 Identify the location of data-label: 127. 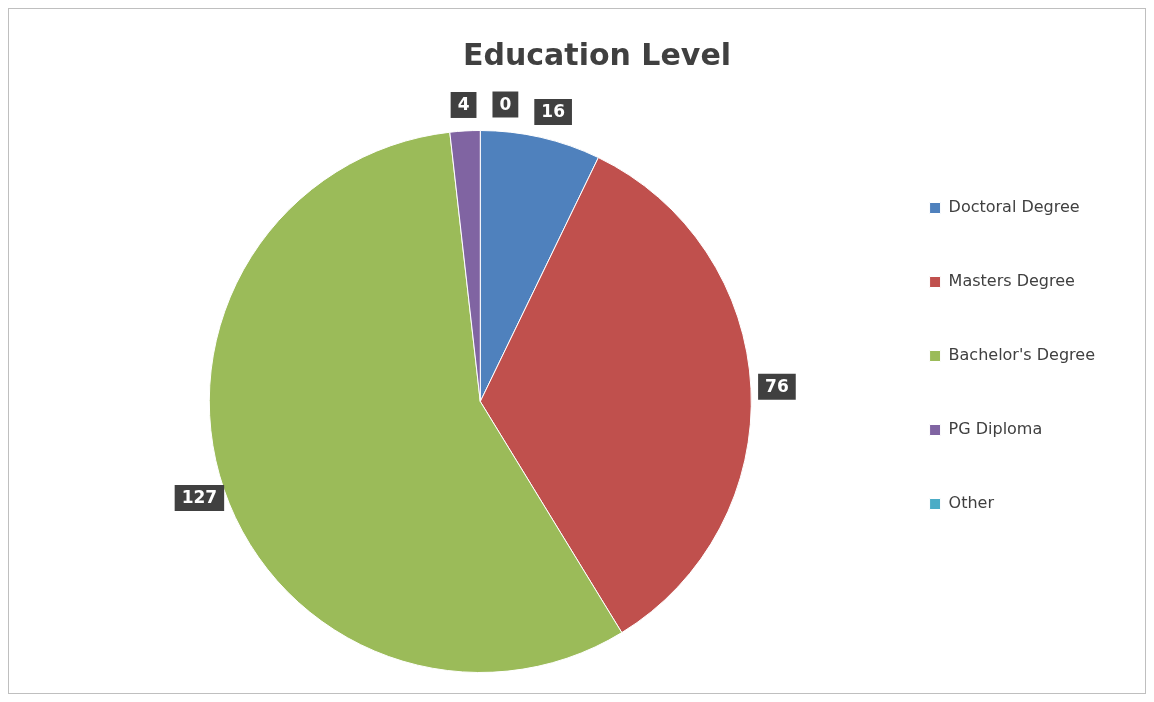
(199, 497).